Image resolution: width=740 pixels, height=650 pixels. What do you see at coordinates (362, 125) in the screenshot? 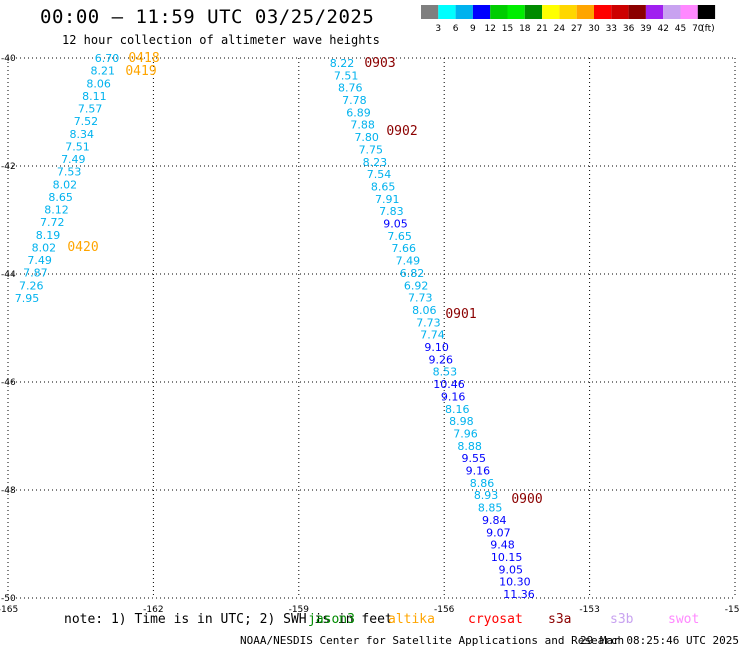
I see `wave-height-label: 7.88` at bounding box center [362, 125].